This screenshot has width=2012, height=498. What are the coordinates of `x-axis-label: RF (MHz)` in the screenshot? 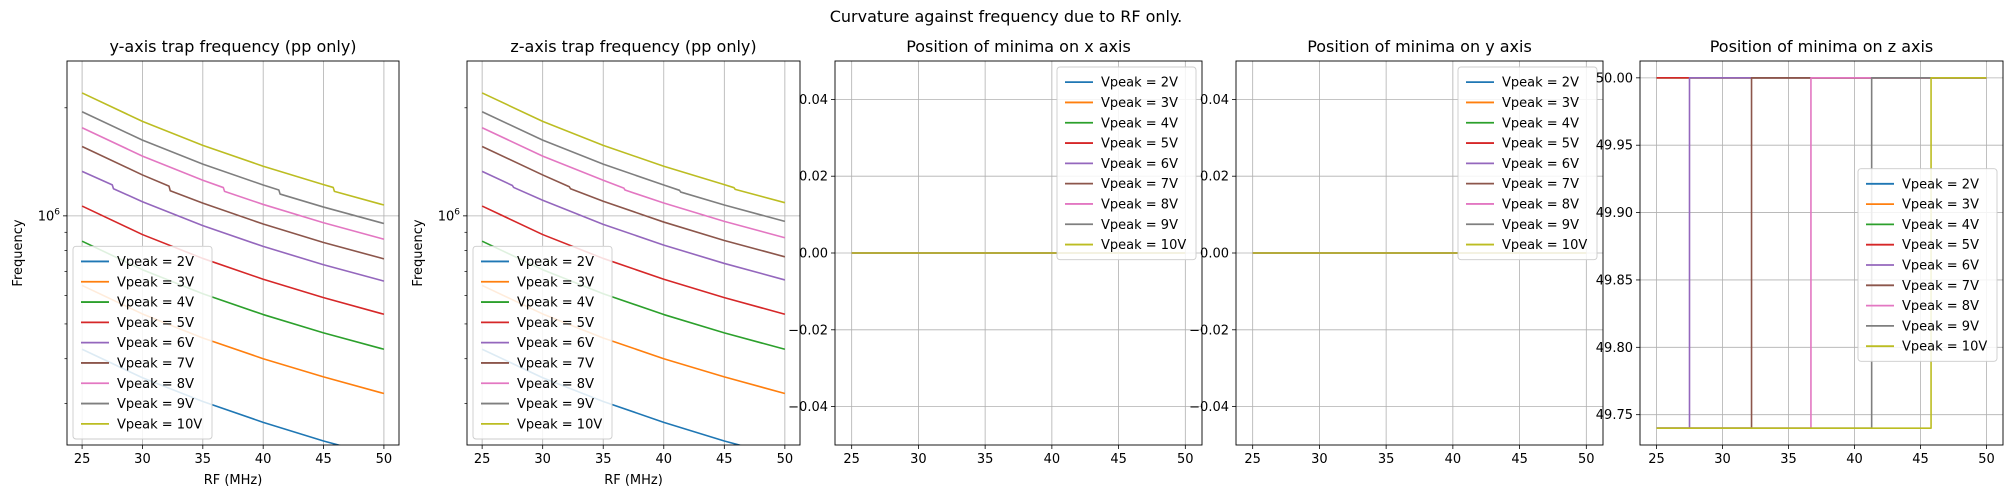 It's located at (633, 480).